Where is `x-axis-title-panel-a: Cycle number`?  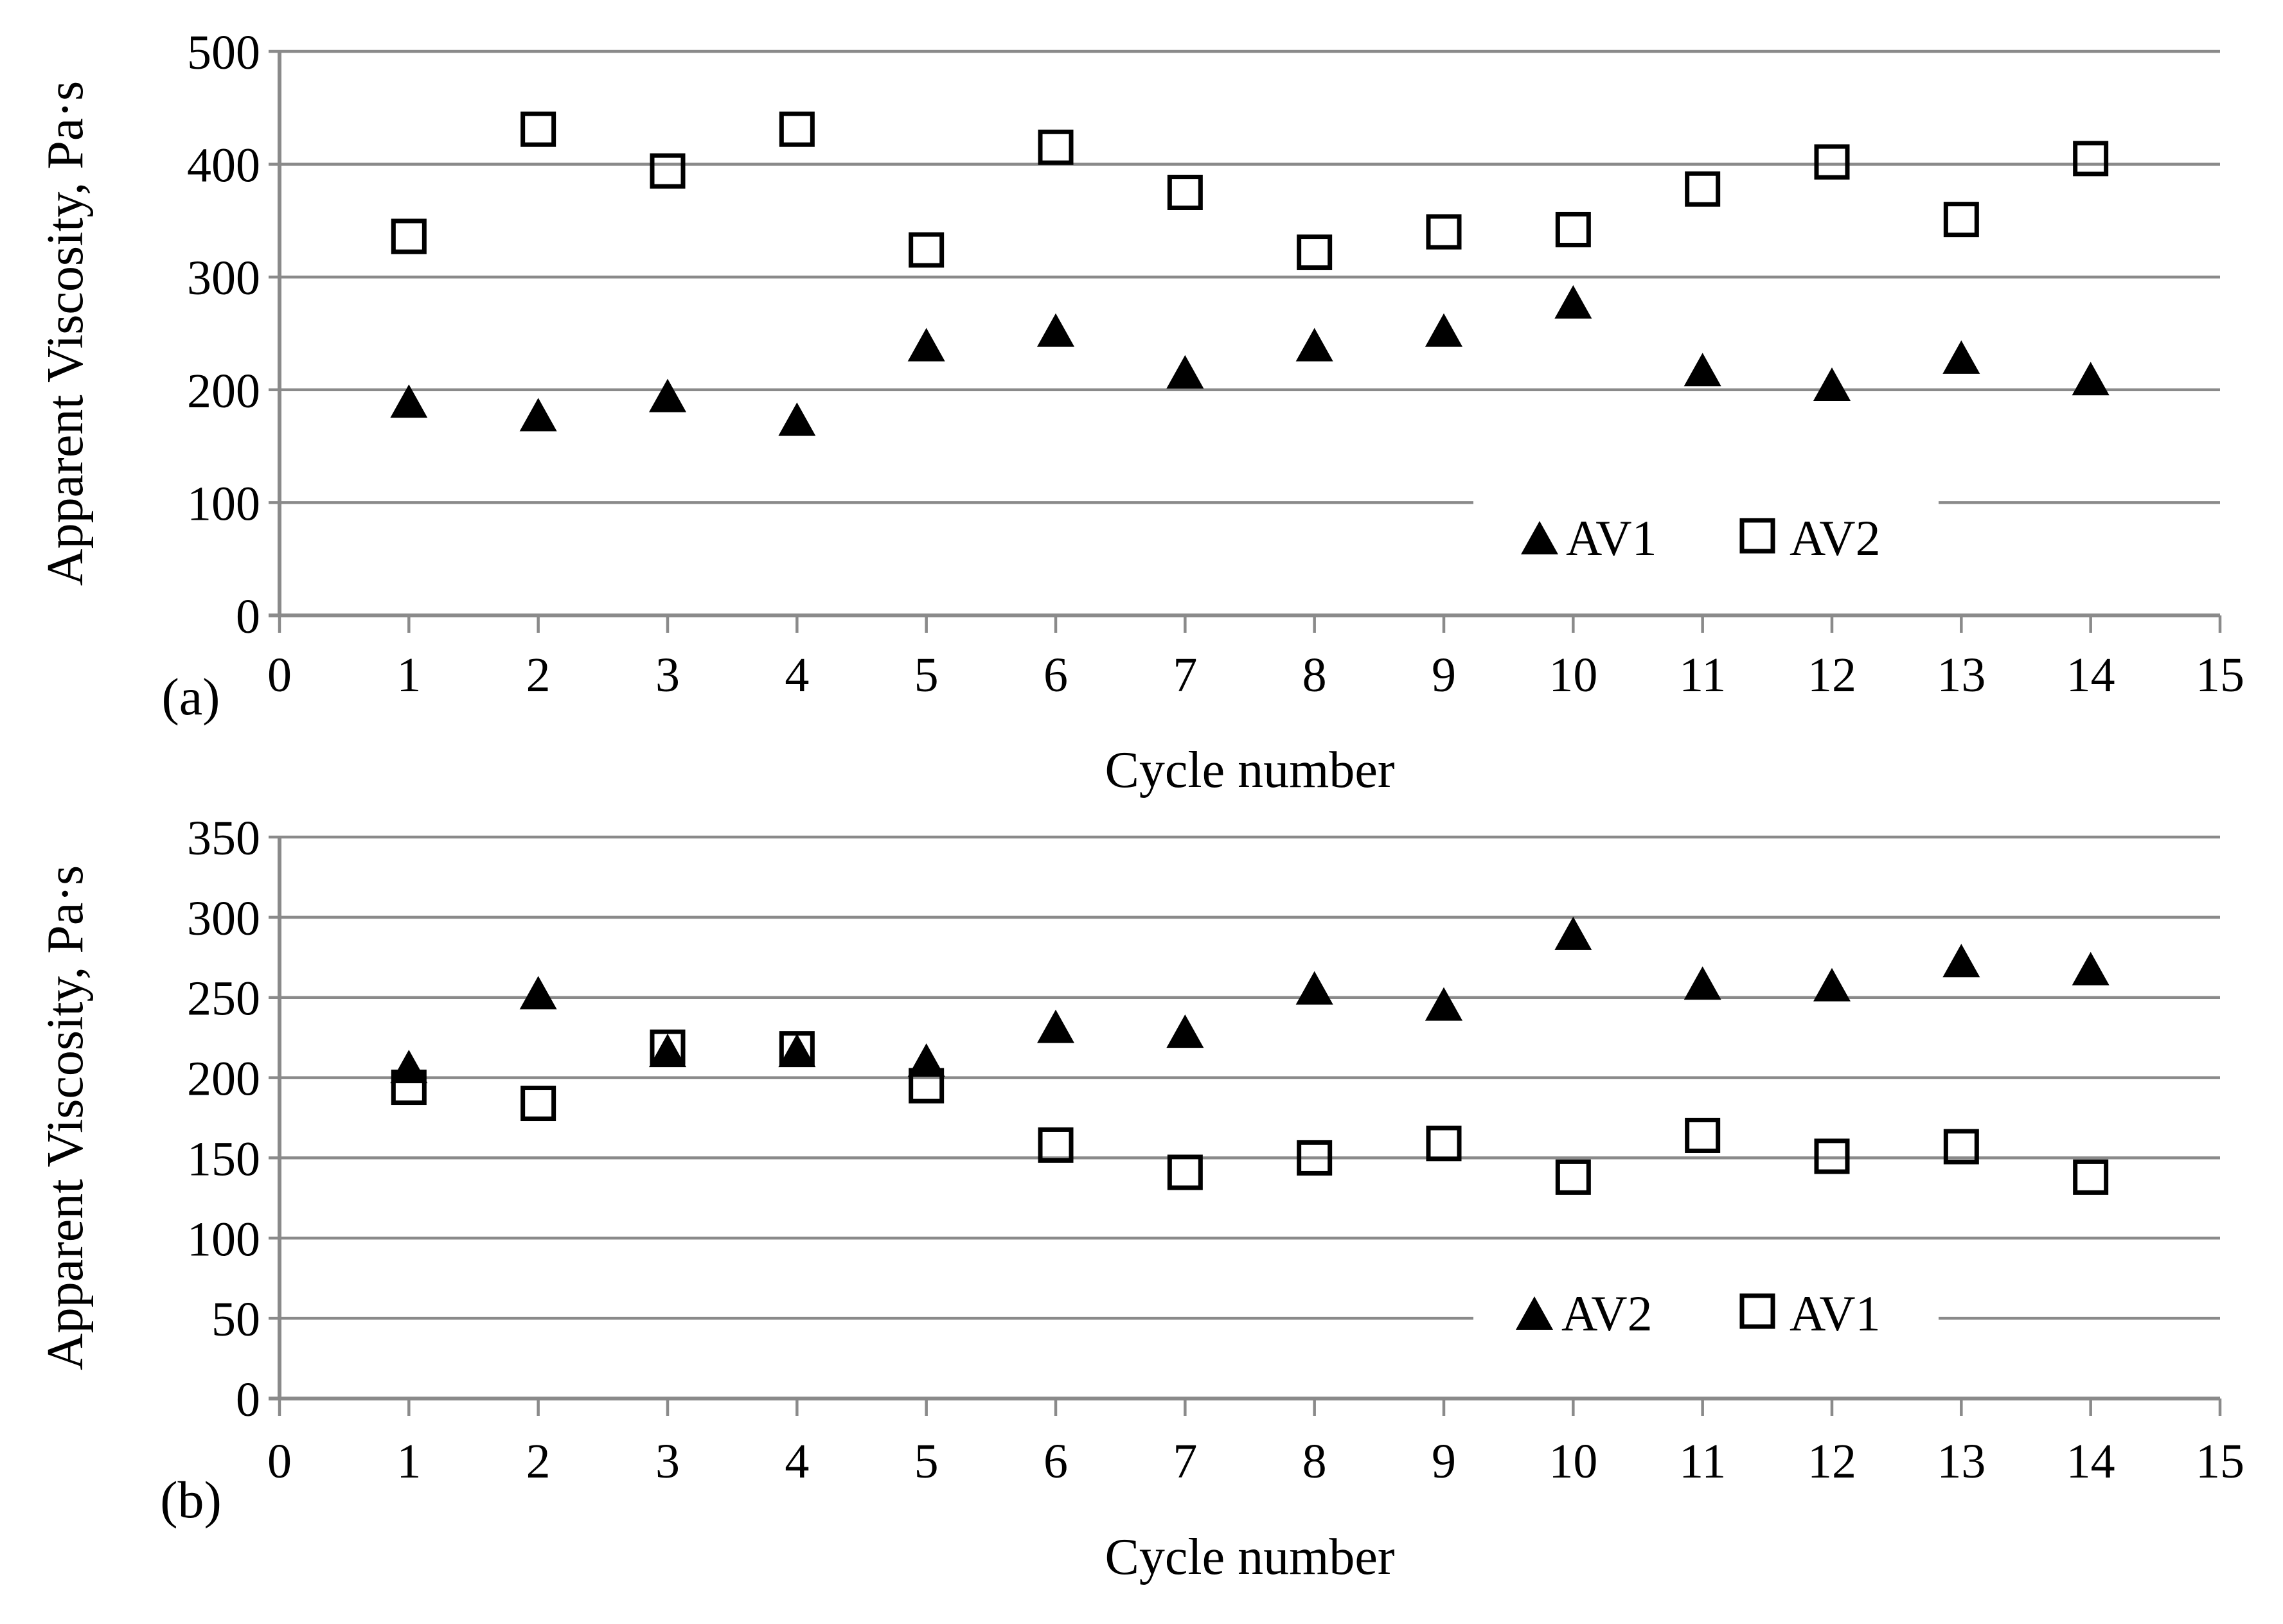
x-axis-title-panel-a: Cycle number is located at coordinates (1250, 770).